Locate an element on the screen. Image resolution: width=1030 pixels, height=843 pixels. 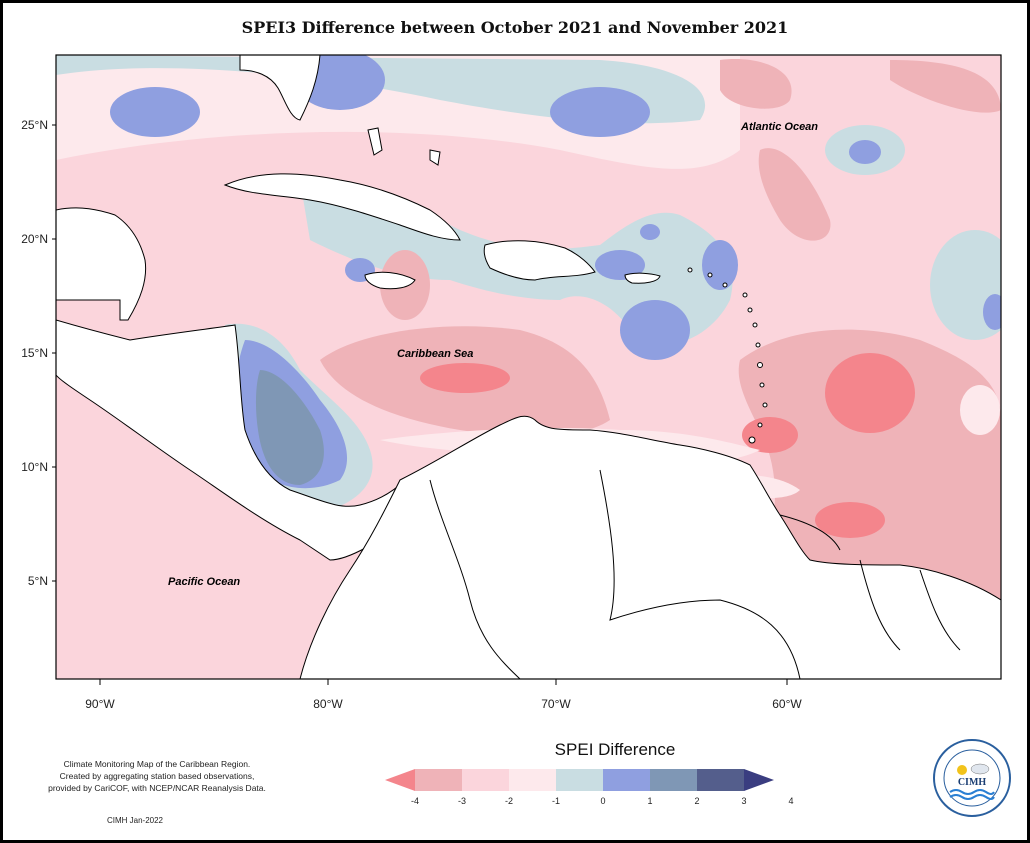
border-suriname is located at coordinates (880, 605).